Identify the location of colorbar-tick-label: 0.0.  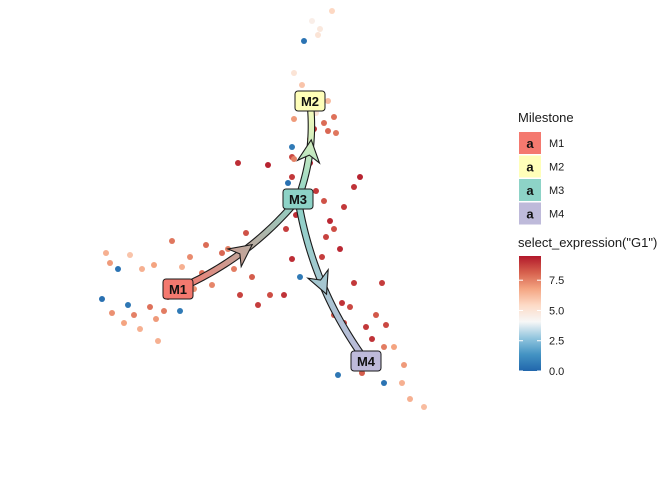
(556, 372).